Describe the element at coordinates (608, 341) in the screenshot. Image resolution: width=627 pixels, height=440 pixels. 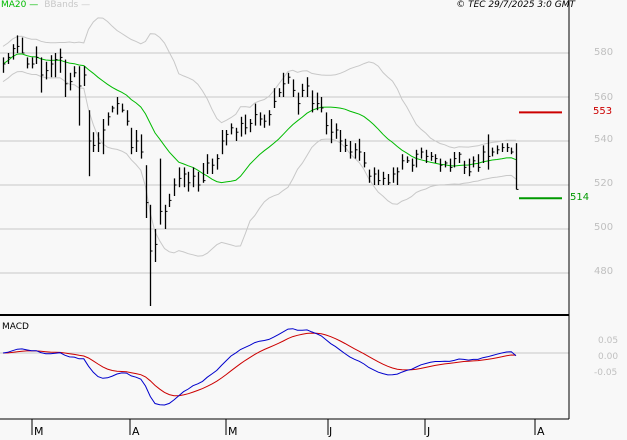
I see `macd-tick-label: 0.05` at that location.